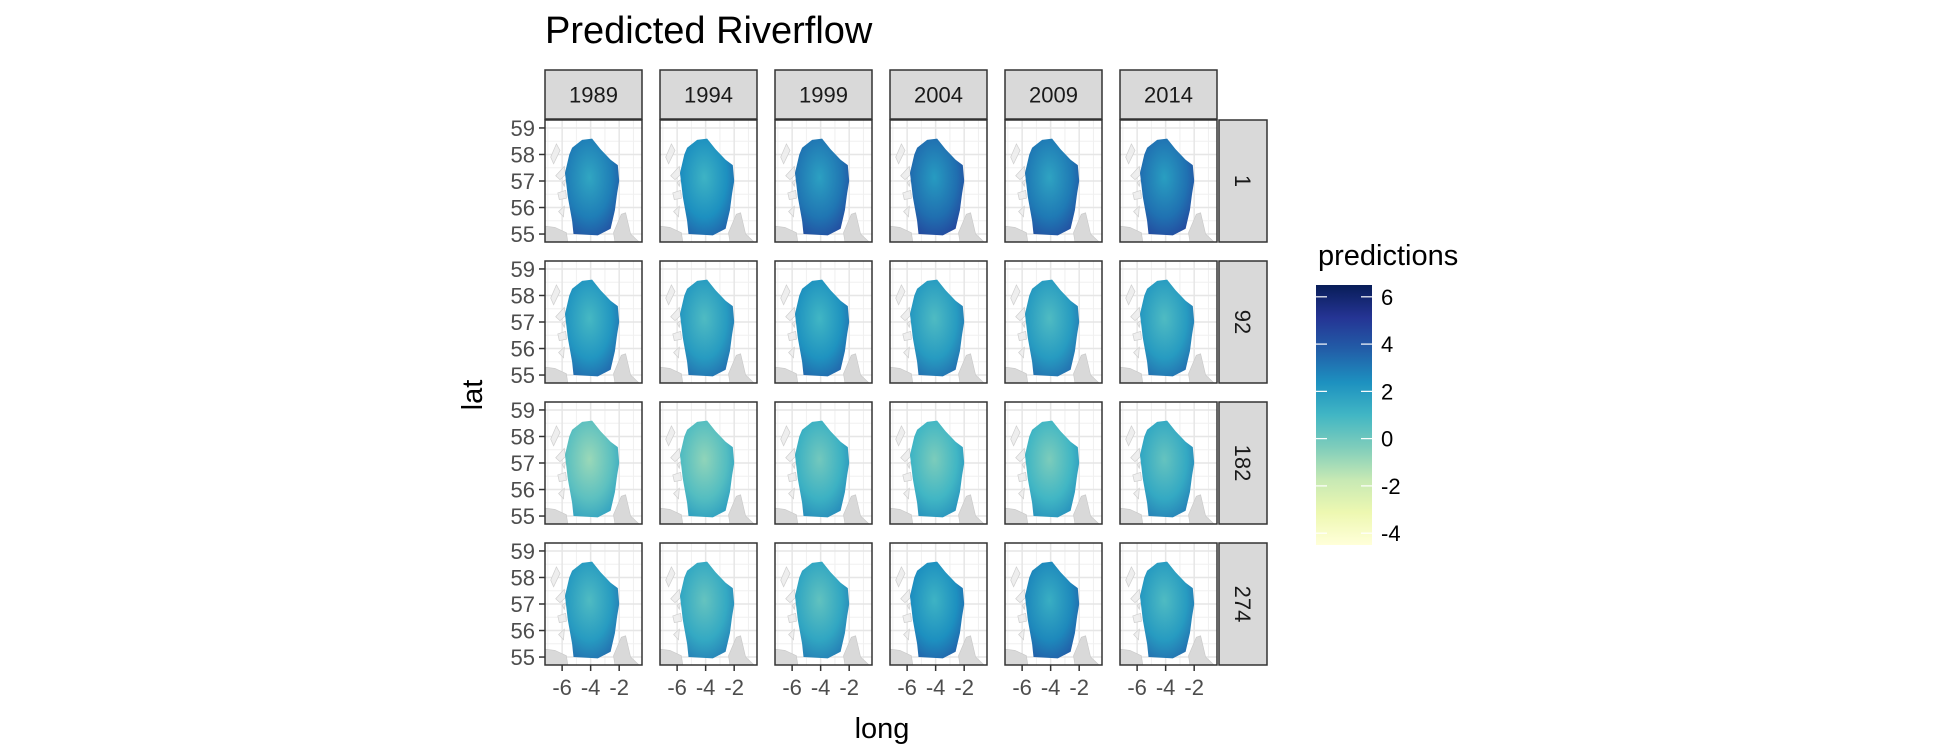 The height and width of the screenshot is (756, 1944). I want to click on chart-title: Predicted Riverflow, so click(709, 31).